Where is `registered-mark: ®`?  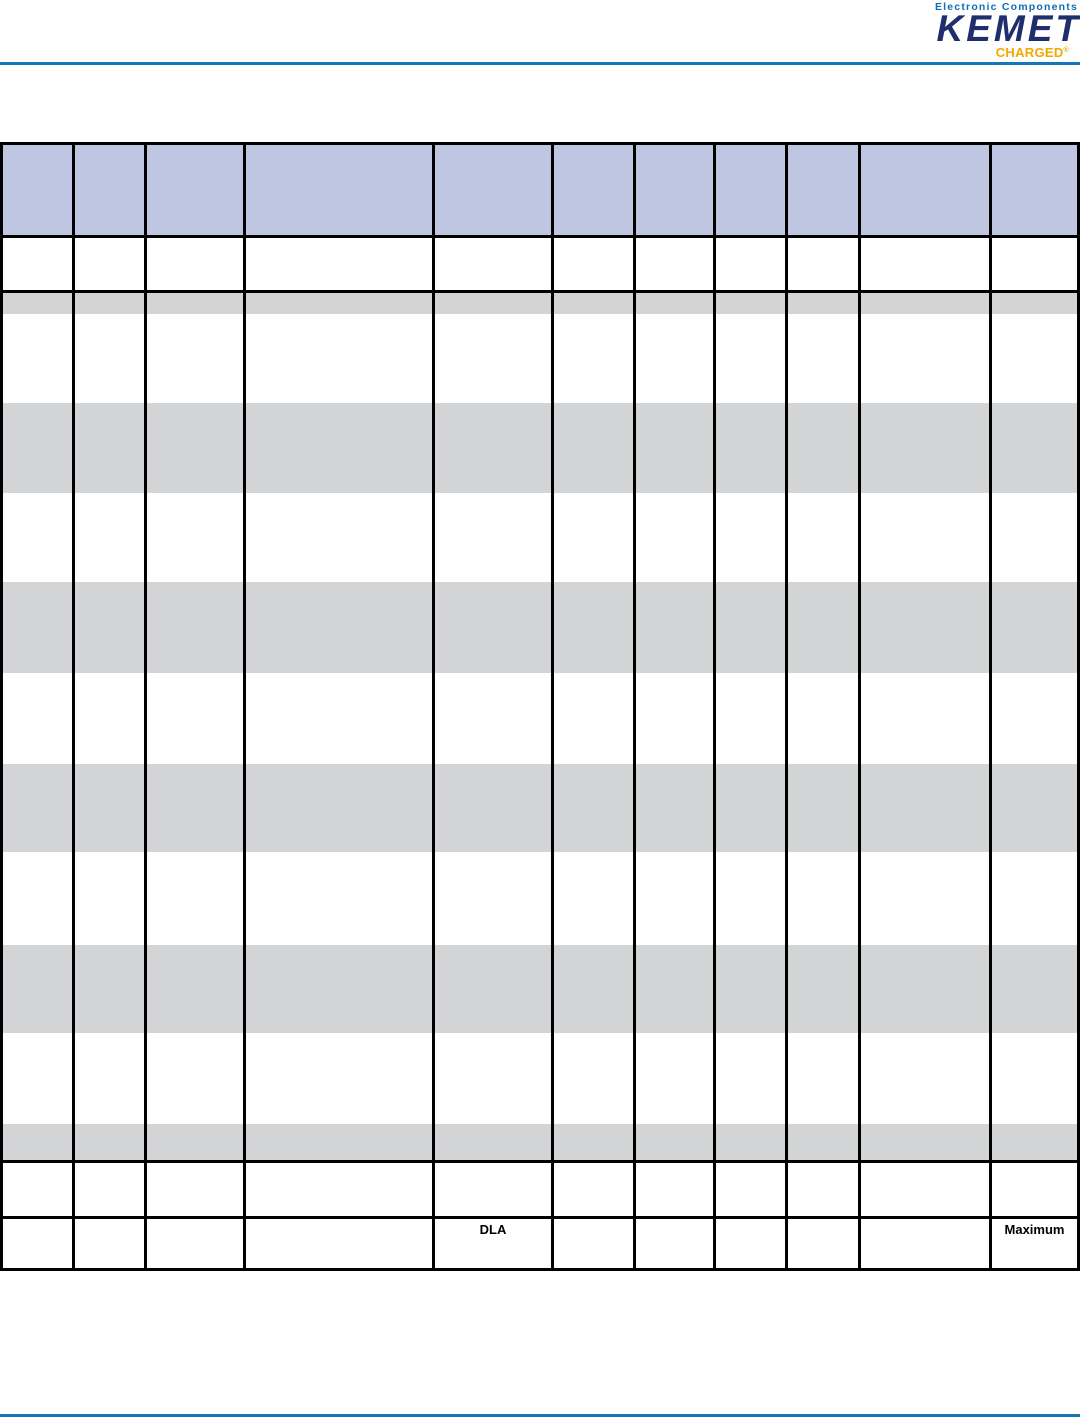
registered-mark: ® is located at coordinates (1066, 50).